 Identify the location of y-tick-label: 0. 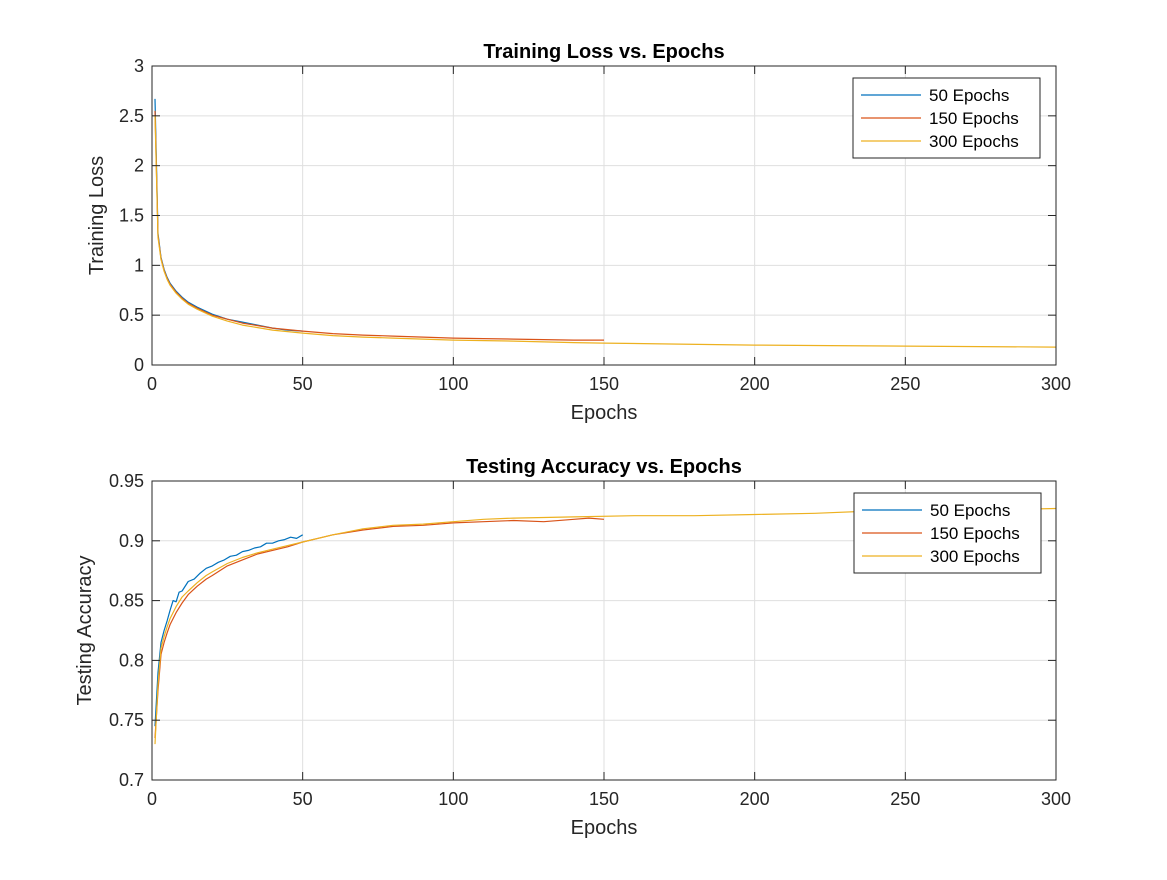
(139, 365).